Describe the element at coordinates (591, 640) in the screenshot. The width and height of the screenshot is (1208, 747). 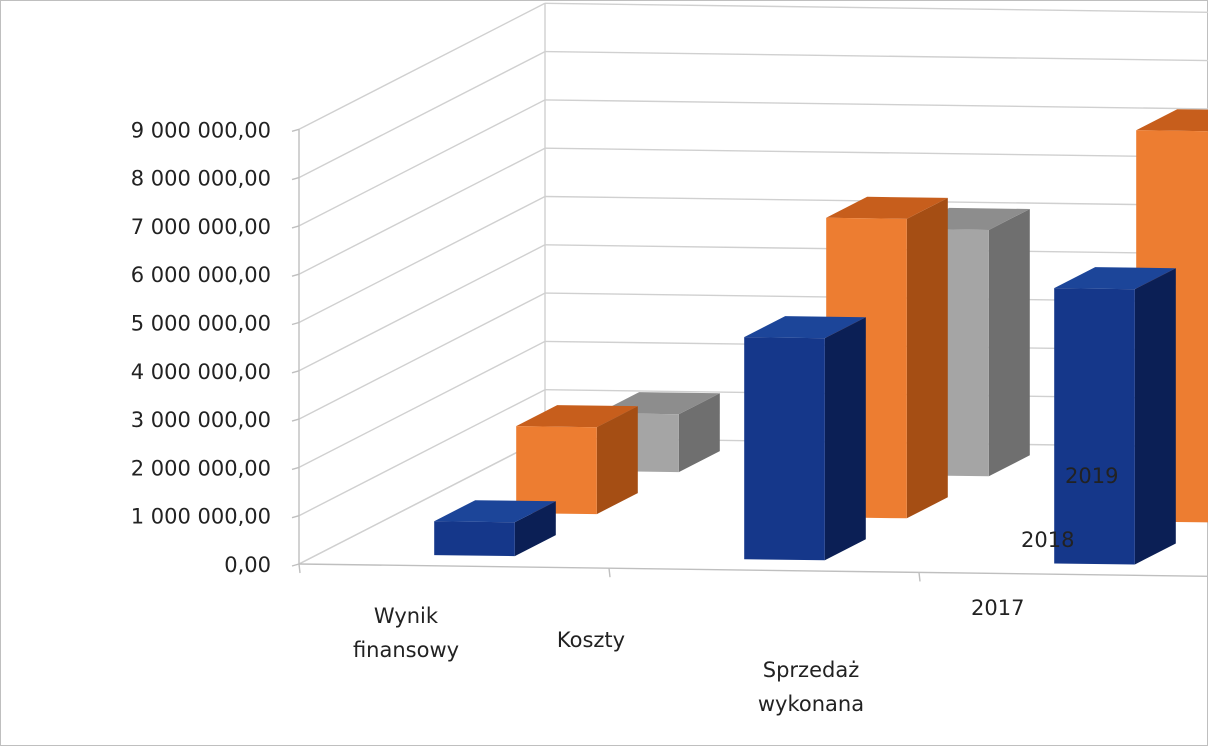
I see `x-category-label: Koszty` at that location.